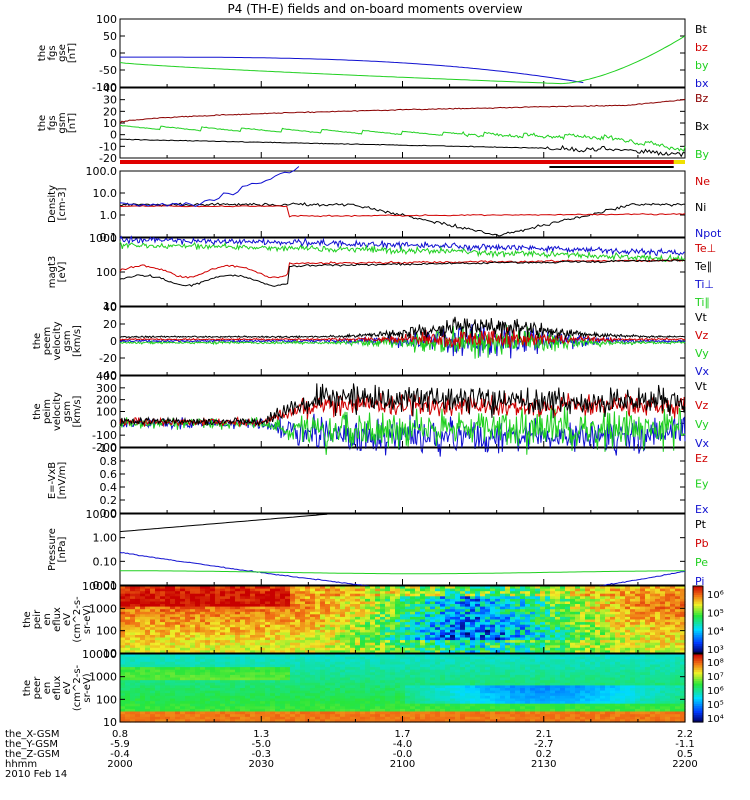 This screenshot has height=800, width=750. I want to click on x-axis-row-label: the_Z-GSM, so click(32, 754).